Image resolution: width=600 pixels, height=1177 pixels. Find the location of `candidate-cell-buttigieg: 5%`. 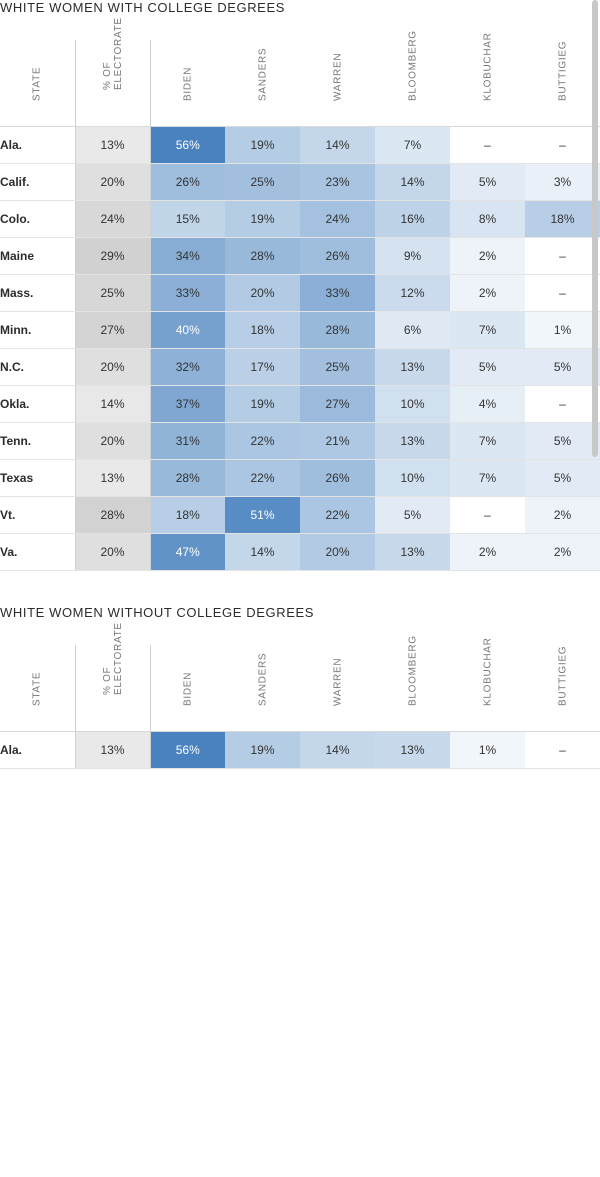

candidate-cell-buttigieg: 5% is located at coordinates (562, 478).